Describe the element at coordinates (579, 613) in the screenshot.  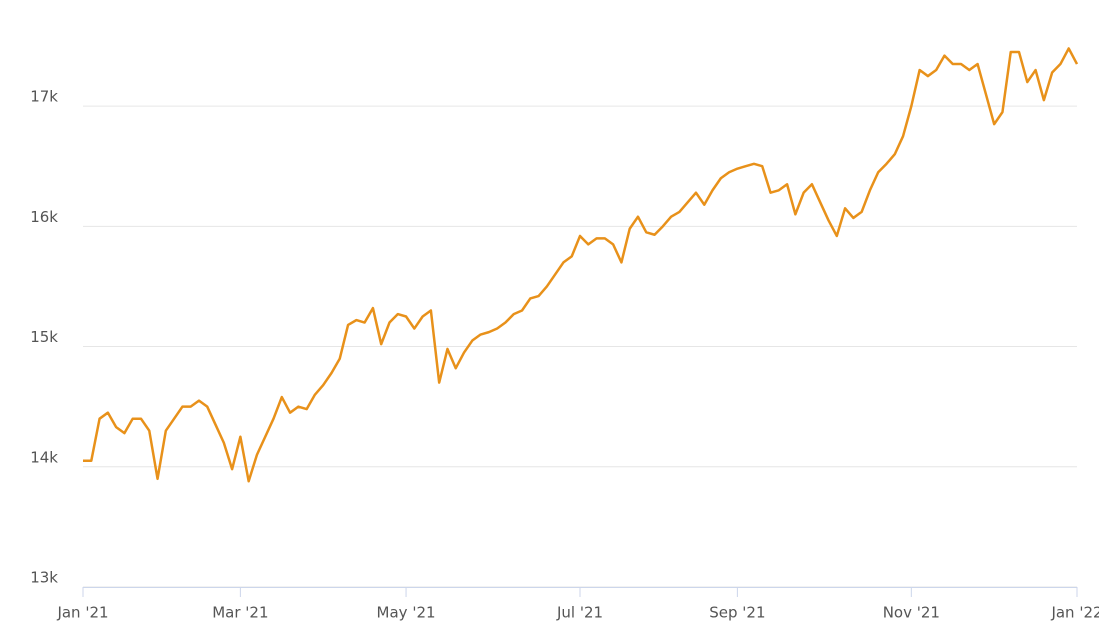
I see `x-tick-label: Jul '21` at that location.